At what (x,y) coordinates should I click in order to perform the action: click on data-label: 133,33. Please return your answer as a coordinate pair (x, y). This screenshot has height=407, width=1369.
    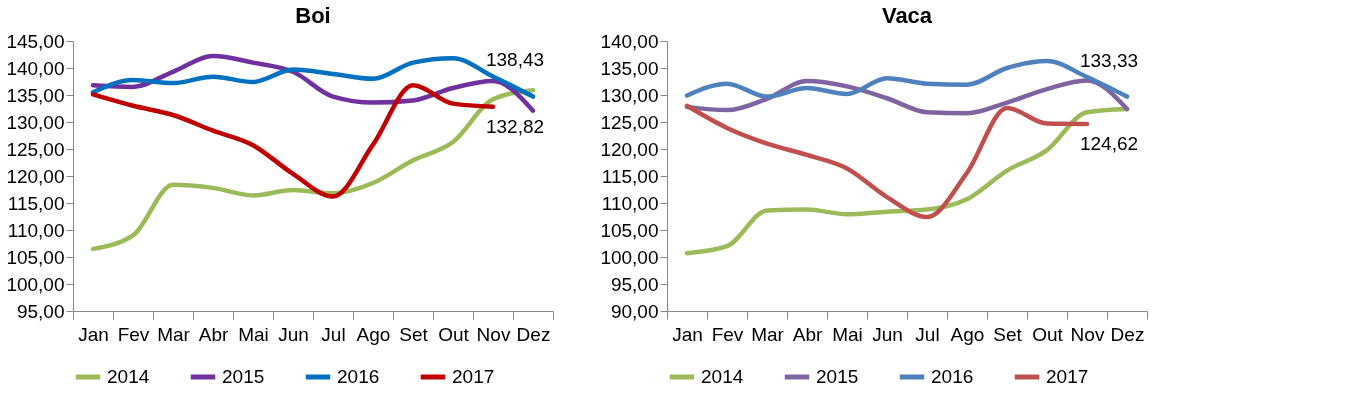
    Looking at the image, I should click on (1109, 61).